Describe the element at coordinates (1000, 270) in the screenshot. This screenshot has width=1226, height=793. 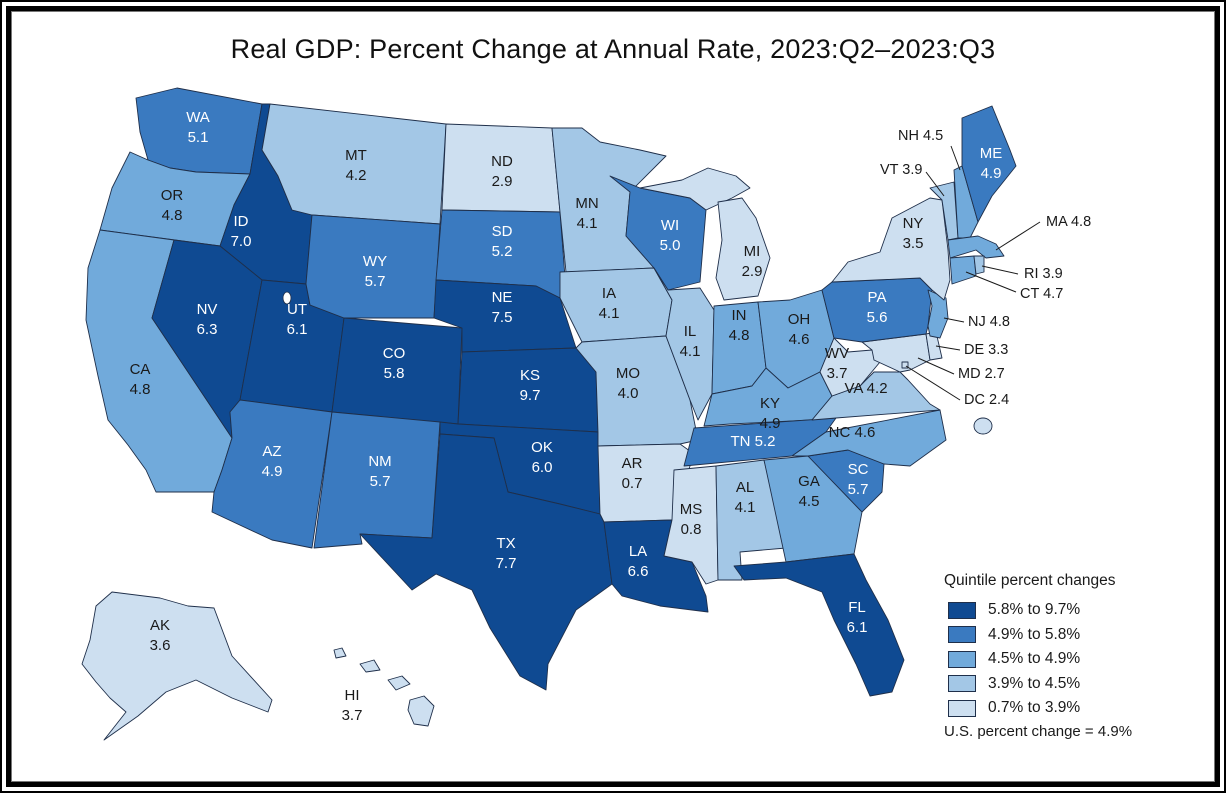
I see `leader-ri` at that location.